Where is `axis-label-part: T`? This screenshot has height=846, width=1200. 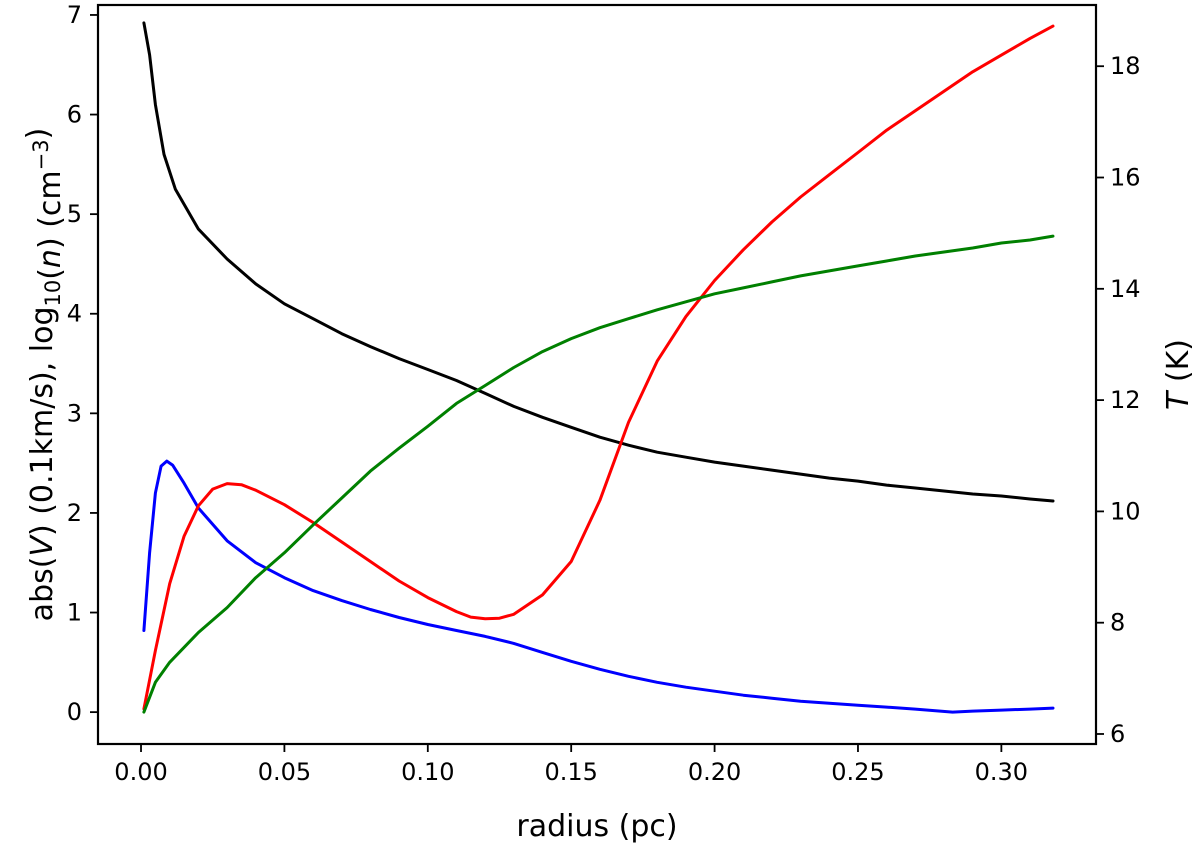 axis-label-part: T is located at coordinates (1178, 399).